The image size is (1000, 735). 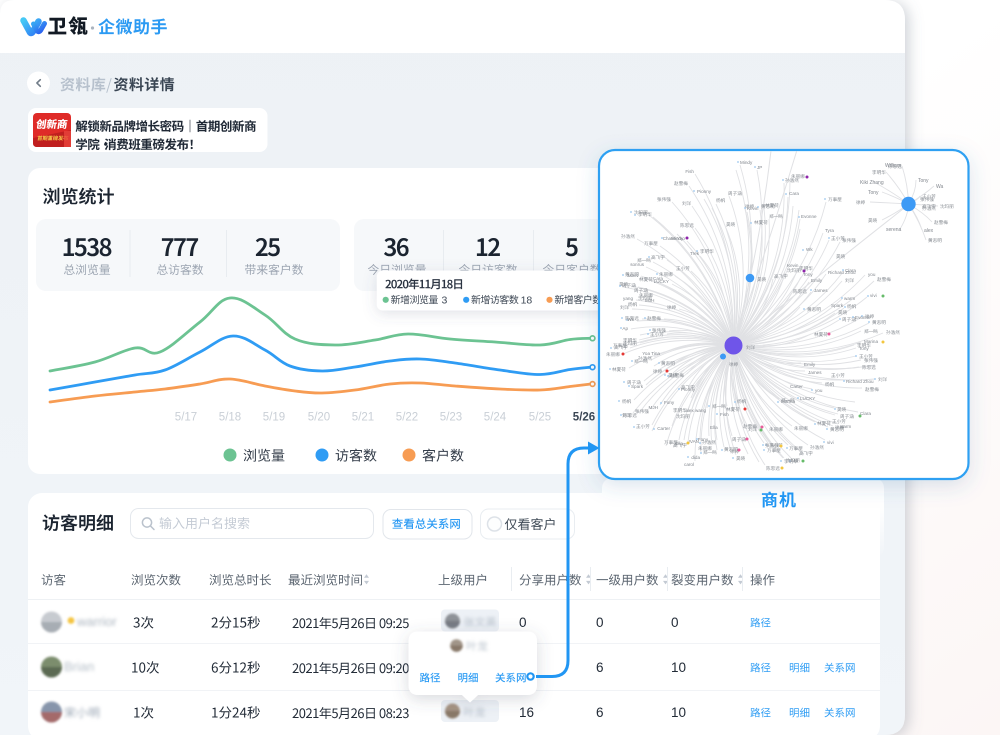 I want to click on svg-text: 16, so click(x=526, y=712).